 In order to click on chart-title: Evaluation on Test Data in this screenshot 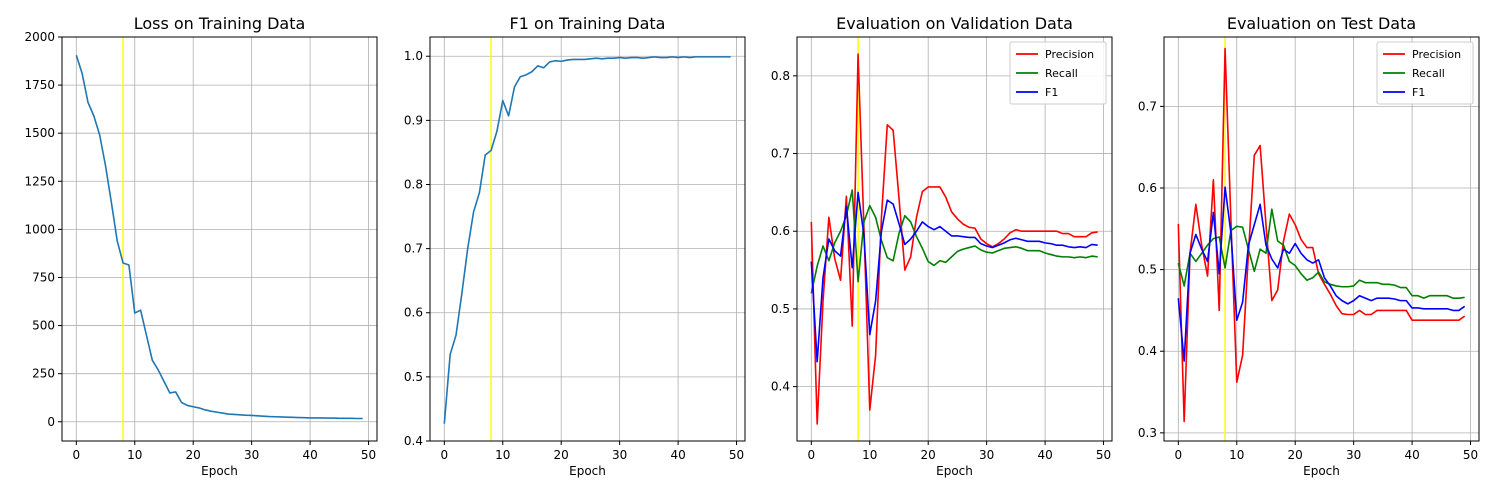, I will do `click(1321, 23)`.